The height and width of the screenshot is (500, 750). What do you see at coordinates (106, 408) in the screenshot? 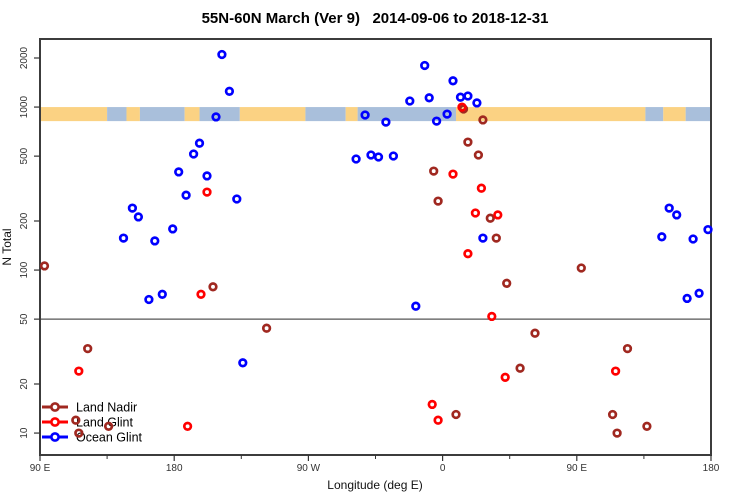
I see `legend-label: Land Nadir` at bounding box center [106, 408].